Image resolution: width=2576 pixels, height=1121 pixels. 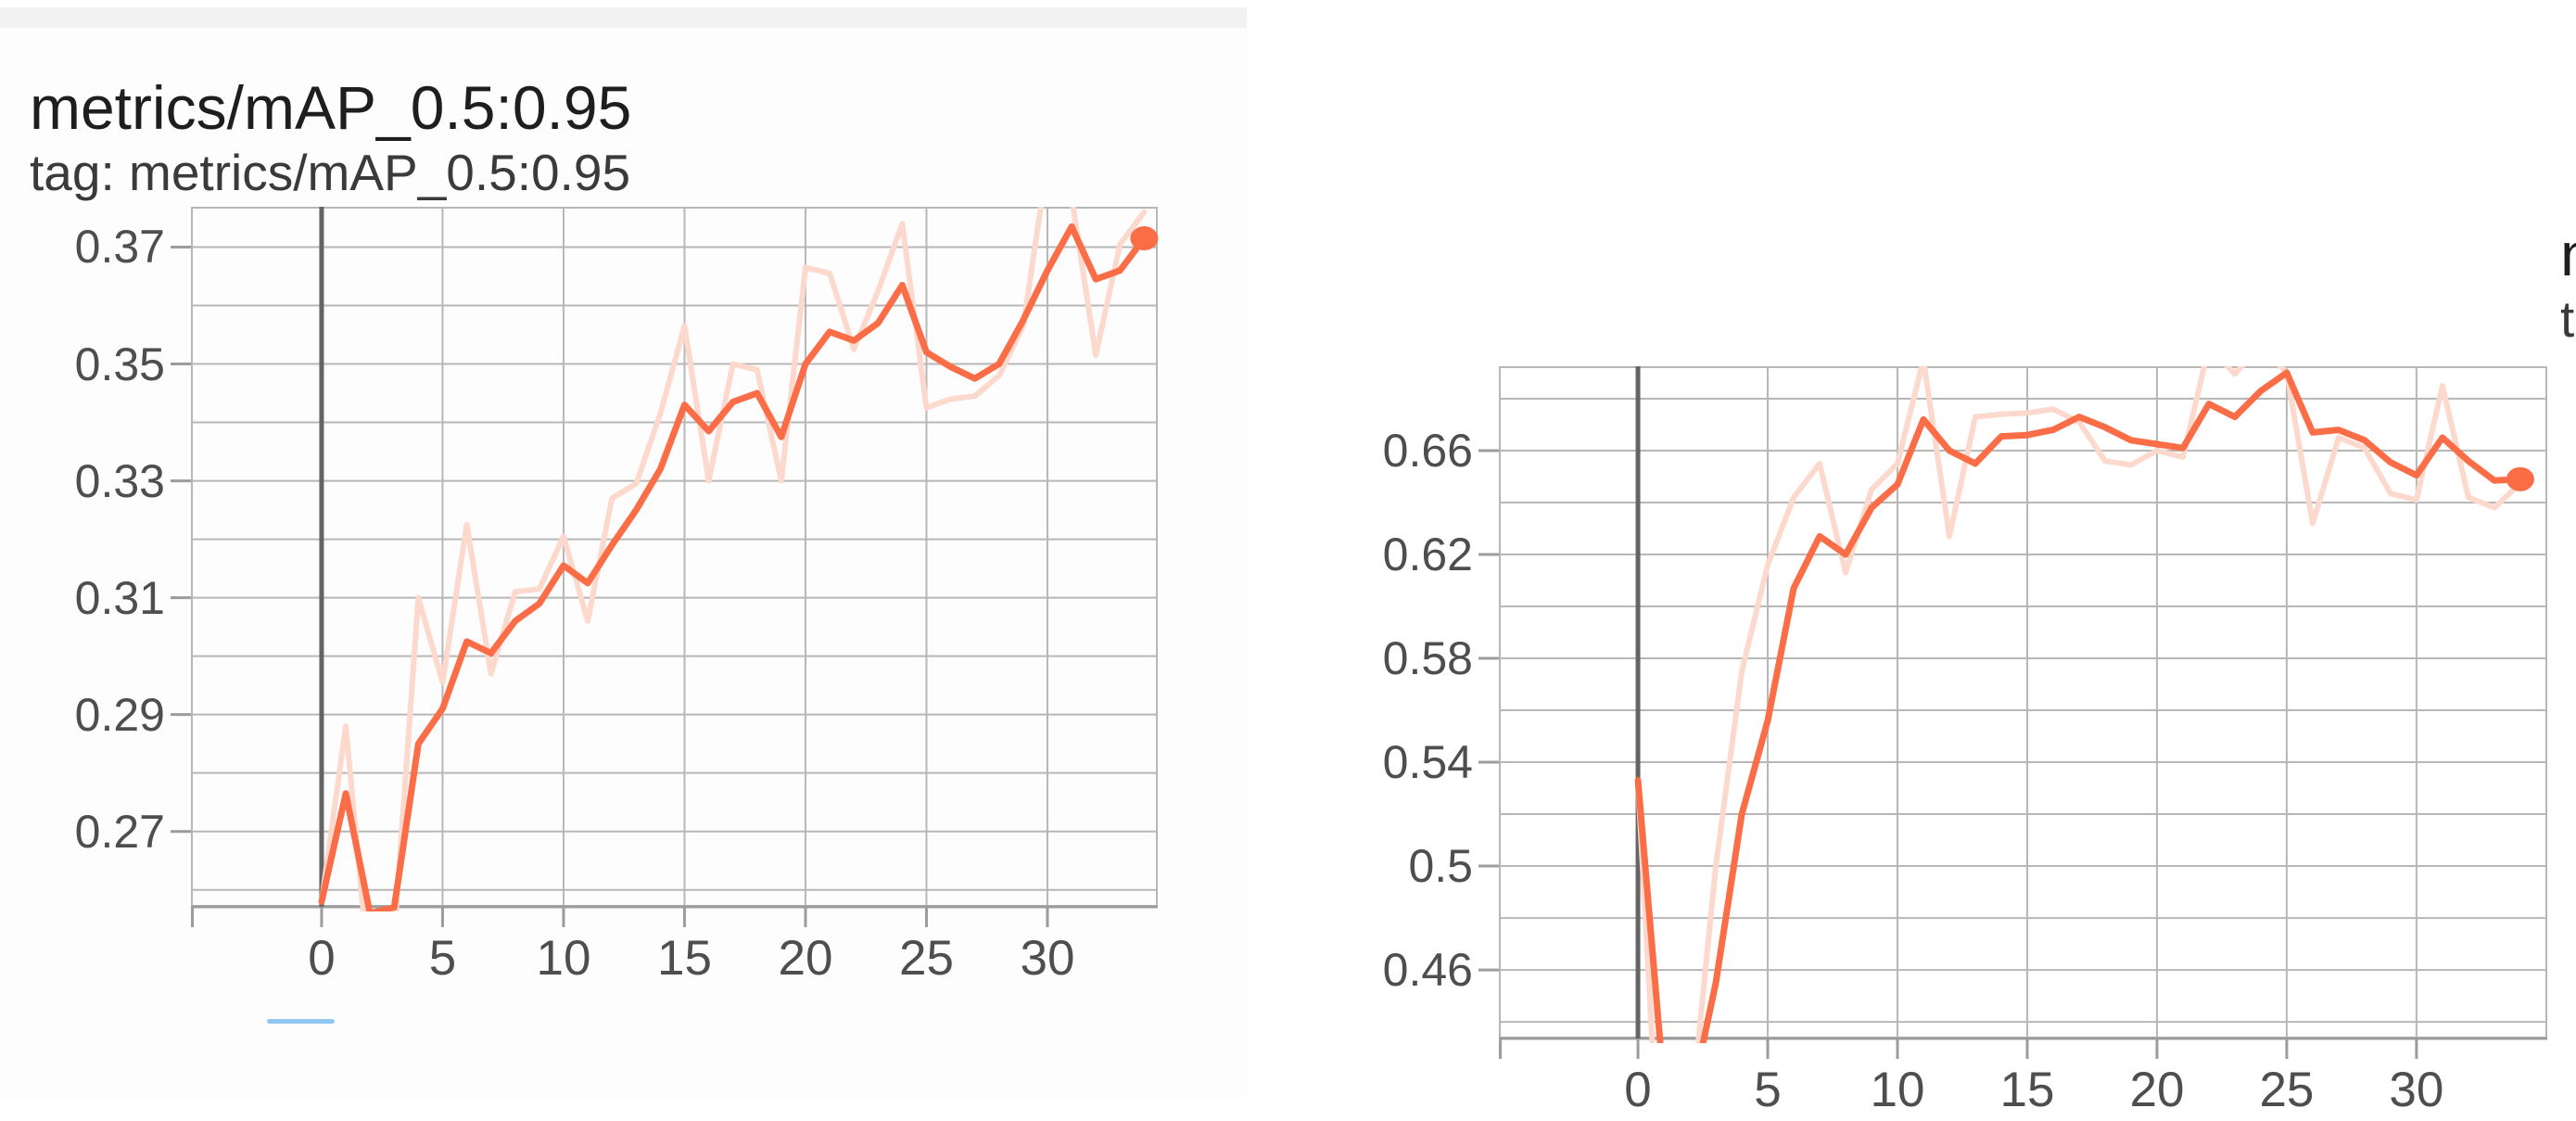 What do you see at coordinates (119, 714) in the screenshot?
I see `y-axis-tick-label: 0.29` at bounding box center [119, 714].